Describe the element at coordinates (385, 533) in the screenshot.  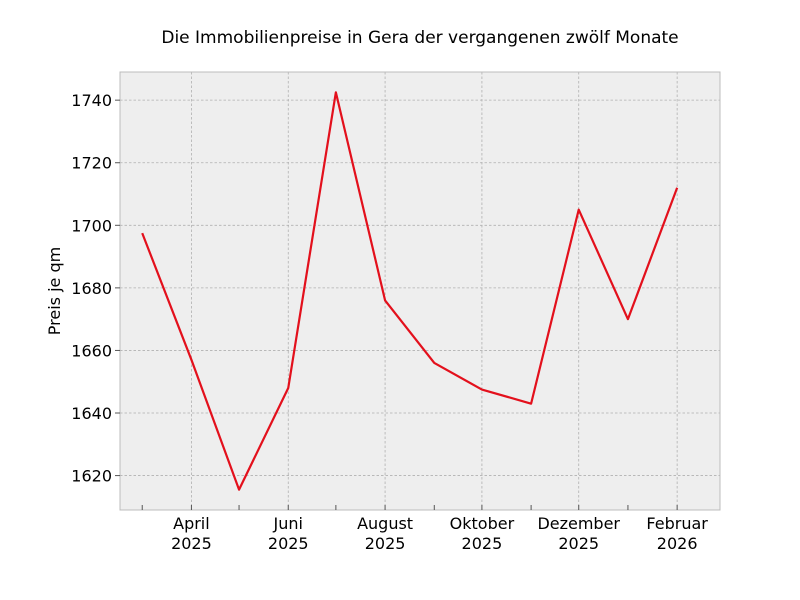
I see `x-tick-label: August 2025` at that location.